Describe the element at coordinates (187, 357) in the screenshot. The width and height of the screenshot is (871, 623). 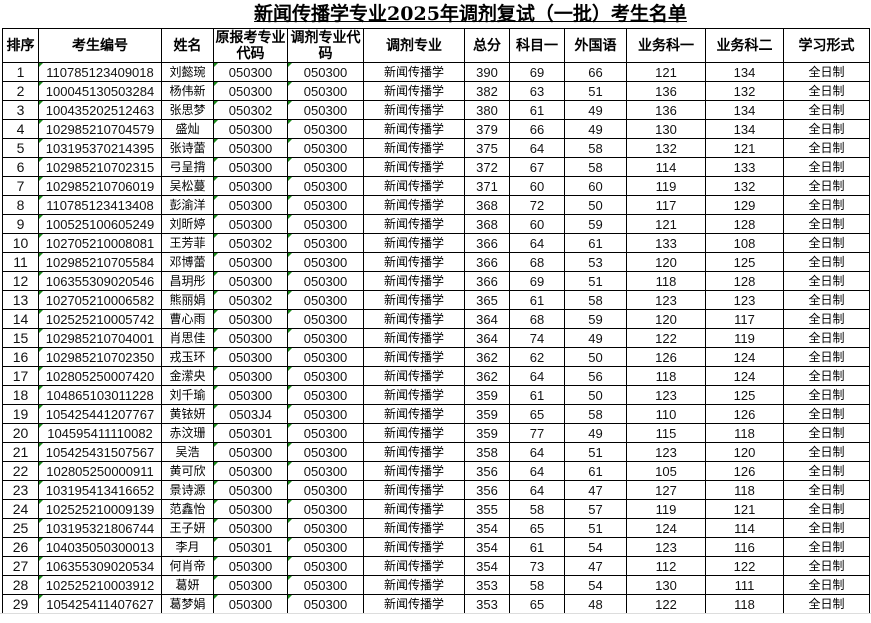
I see `name-cell: 戎玉环` at that location.